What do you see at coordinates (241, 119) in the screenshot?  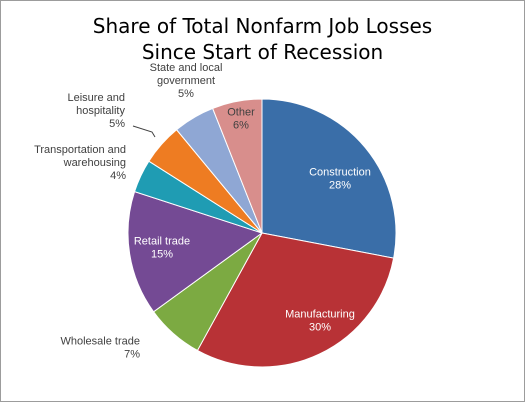 I see `data-label-other: Other 6%` at bounding box center [241, 119].